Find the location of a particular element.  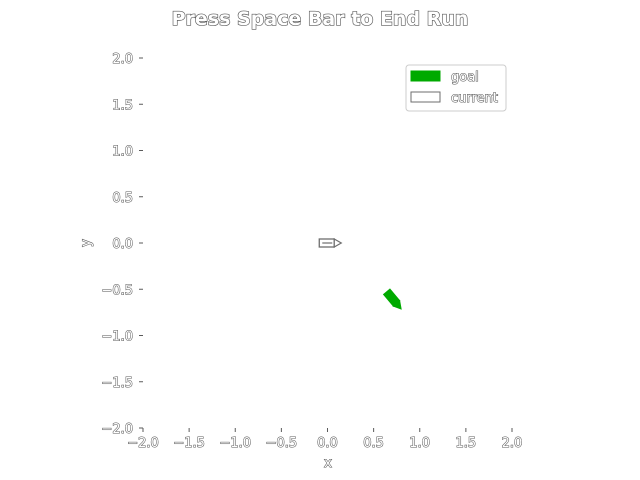

y-axis-label: y is located at coordinates (86, 243).